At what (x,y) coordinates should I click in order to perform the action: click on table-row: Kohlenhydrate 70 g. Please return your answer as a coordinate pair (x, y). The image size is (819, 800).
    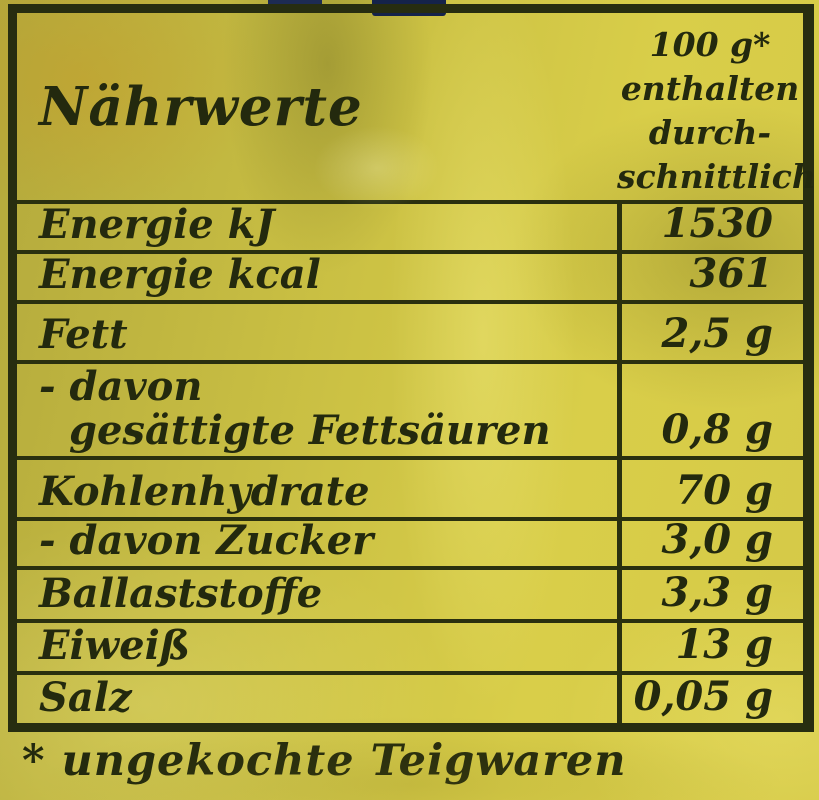
    Looking at the image, I should click on (410, 486).